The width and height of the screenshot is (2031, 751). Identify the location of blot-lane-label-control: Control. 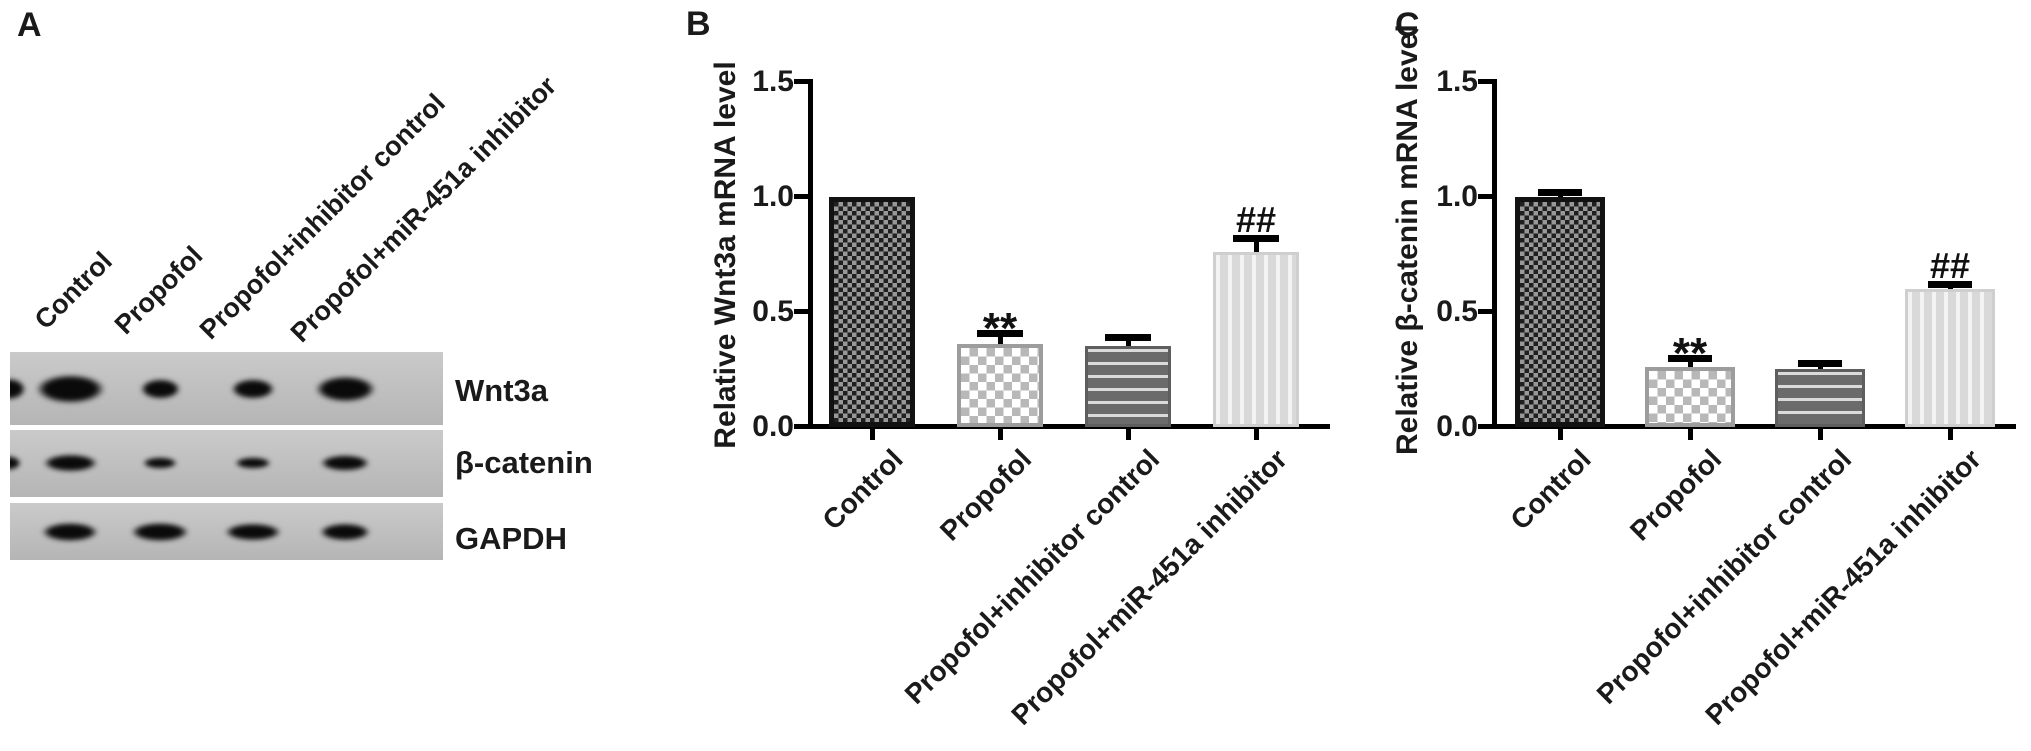
(73, 290).